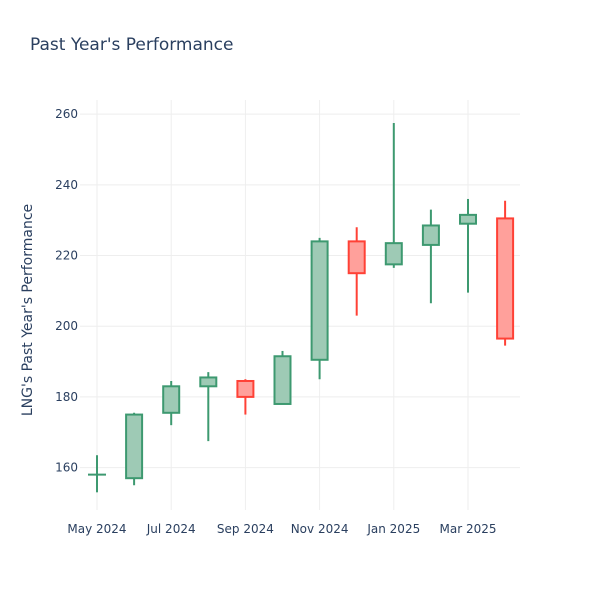 This screenshot has height=600, width=600. What do you see at coordinates (28, 310) in the screenshot?
I see `y-axis-title: LNG's Past Year's Performance` at bounding box center [28, 310].